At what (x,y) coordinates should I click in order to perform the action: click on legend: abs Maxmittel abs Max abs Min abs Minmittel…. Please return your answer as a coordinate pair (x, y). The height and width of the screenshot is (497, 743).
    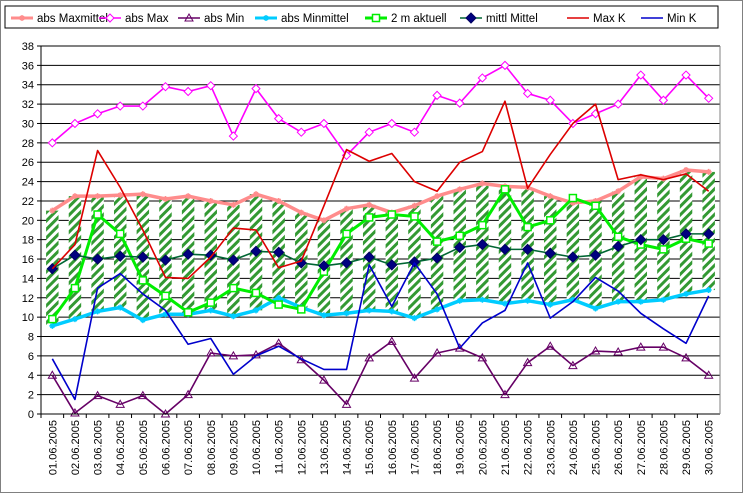
    Looking at the image, I should click on (361, 17).